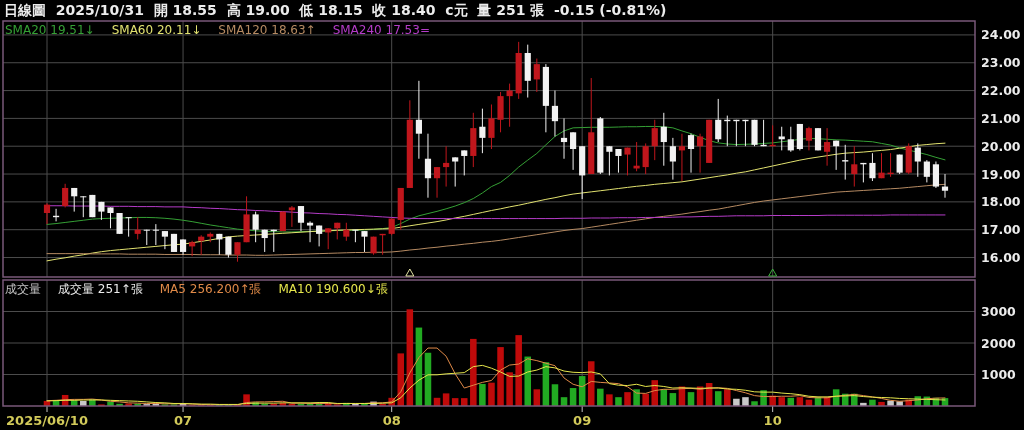 The height and width of the screenshot is (430, 1024). Describe the element at coordinates (1001, 258) in the screenshot. I see `y-tick-label: 16.00` at that location.